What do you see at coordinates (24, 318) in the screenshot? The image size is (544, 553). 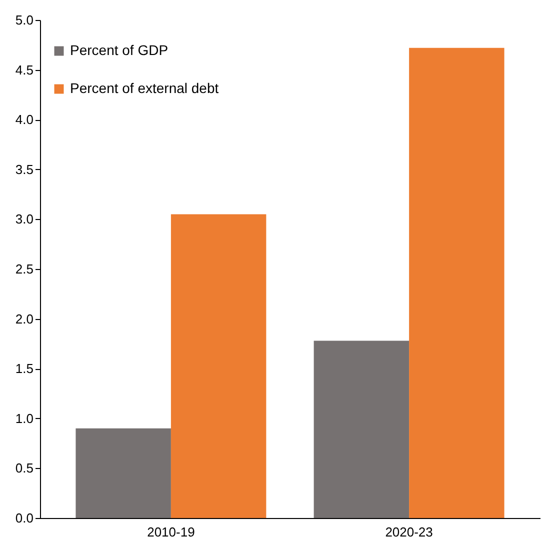 I see `y-tick-label: 2.0` at bounding box center [24, 318].